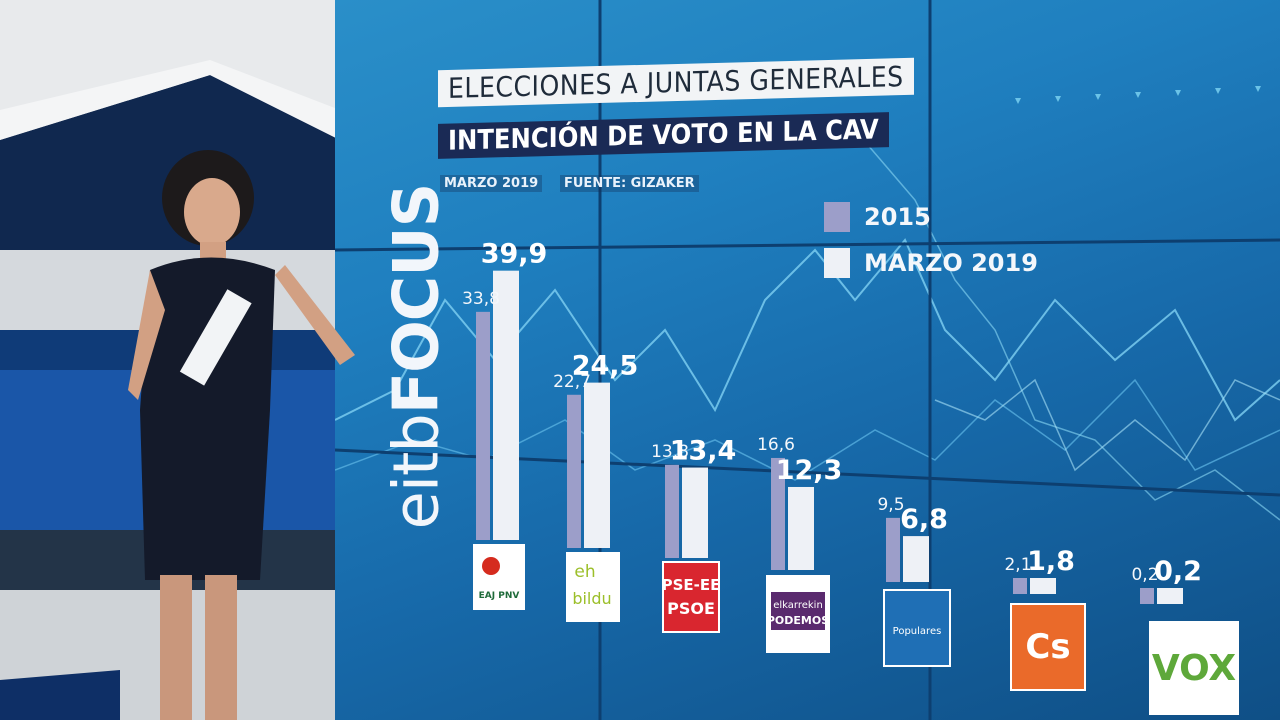  I want to click on value-label-2019-eh-bildu: 24,5, so click(605, 366).